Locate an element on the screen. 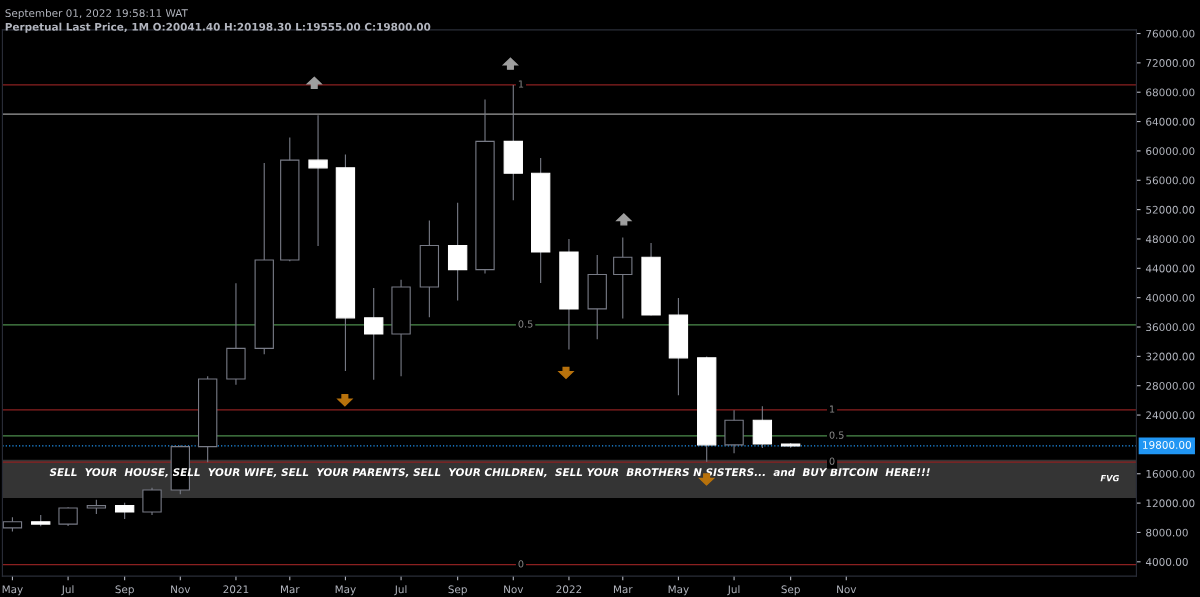 The image size is (1200, 597). y-tick-label: 44000.00 is located at coordinates (1170, 268).